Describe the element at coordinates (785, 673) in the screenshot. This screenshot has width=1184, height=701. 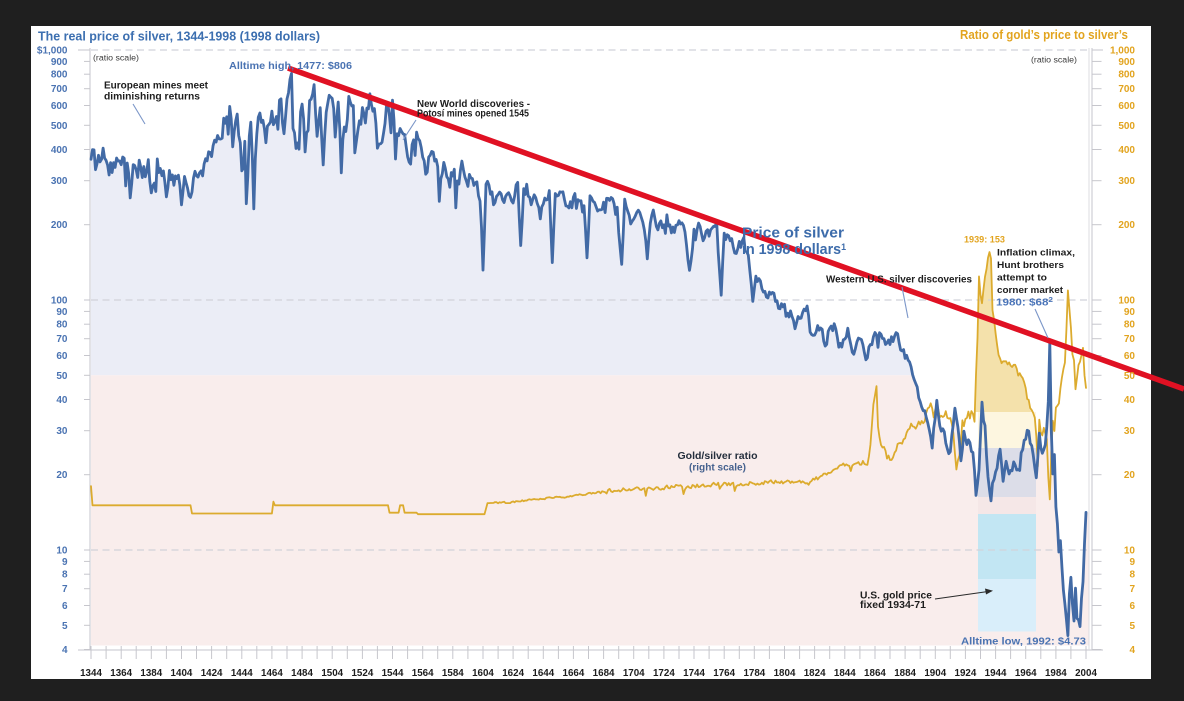
I see `svg-text: 1804` at that location.